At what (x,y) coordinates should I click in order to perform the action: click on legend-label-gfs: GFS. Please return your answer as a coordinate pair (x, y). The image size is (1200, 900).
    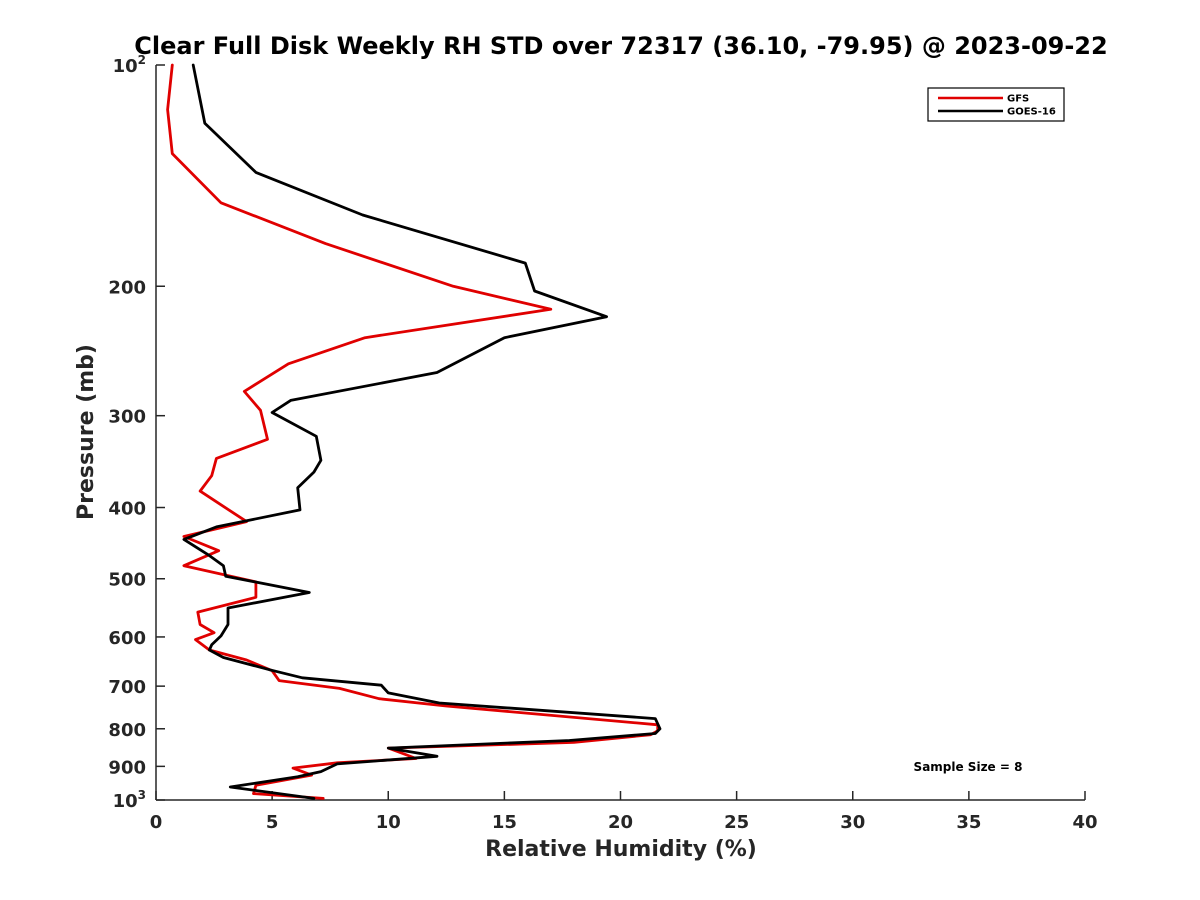
    Looking at the image, I should click on (1018, 99).